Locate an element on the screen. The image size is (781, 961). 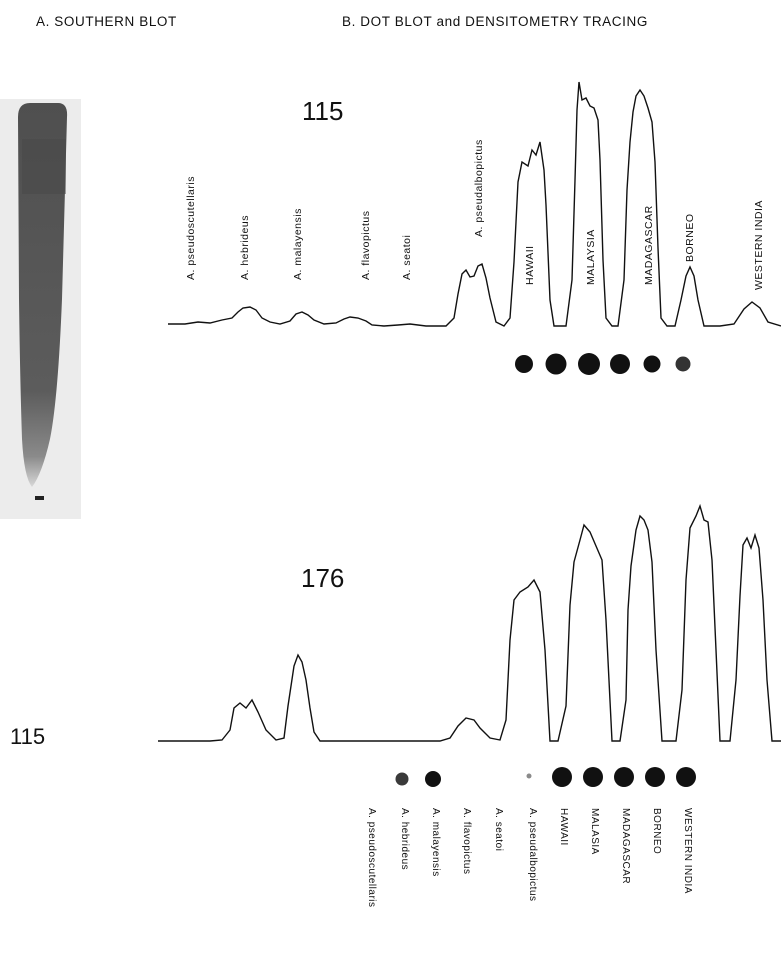
dot-blot-heading: B. DOT BLOT and DENSITOMETRY TRACING is located at coordinates (495, 21).